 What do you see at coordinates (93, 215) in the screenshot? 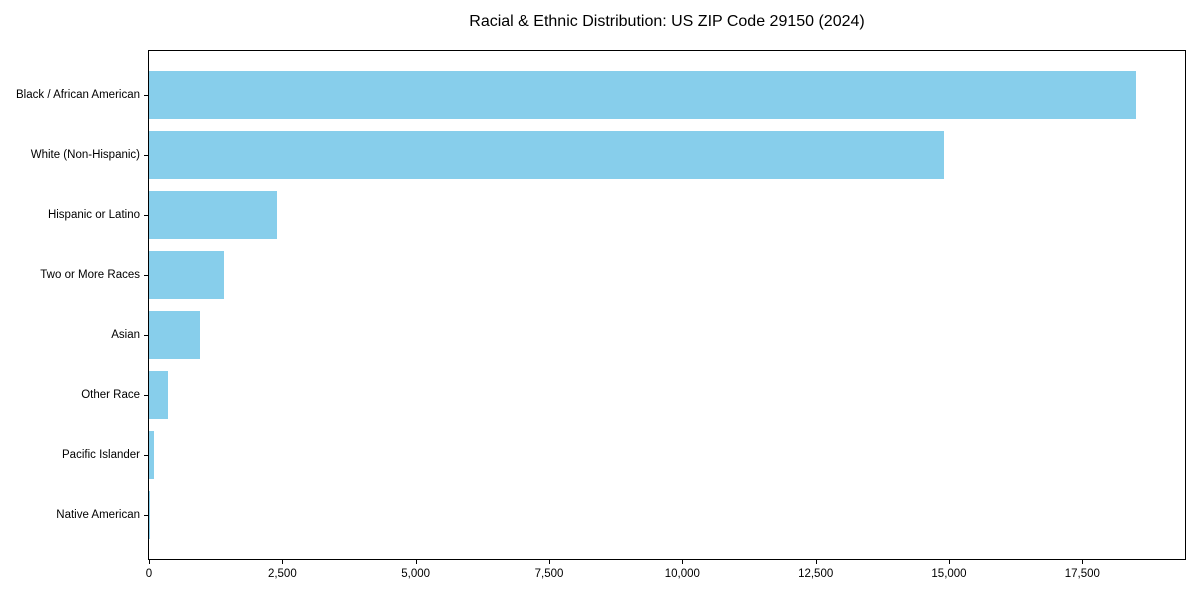
I see `y-category-label: Hispanic or Latino` at bounding box center [93, 215].